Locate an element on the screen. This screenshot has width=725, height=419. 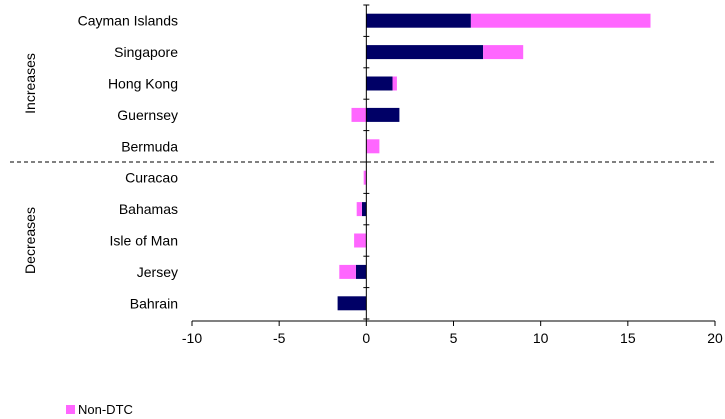
x-tick-label: -5 is located at coordinates (279, 338).